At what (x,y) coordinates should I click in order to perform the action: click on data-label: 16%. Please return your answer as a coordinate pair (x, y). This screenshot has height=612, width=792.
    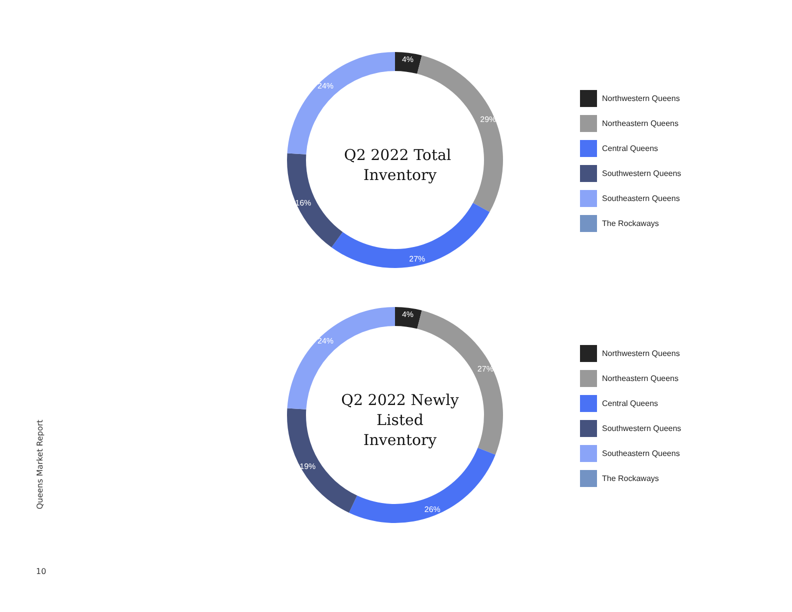
    Looking at the image, I should click on (303, 203).